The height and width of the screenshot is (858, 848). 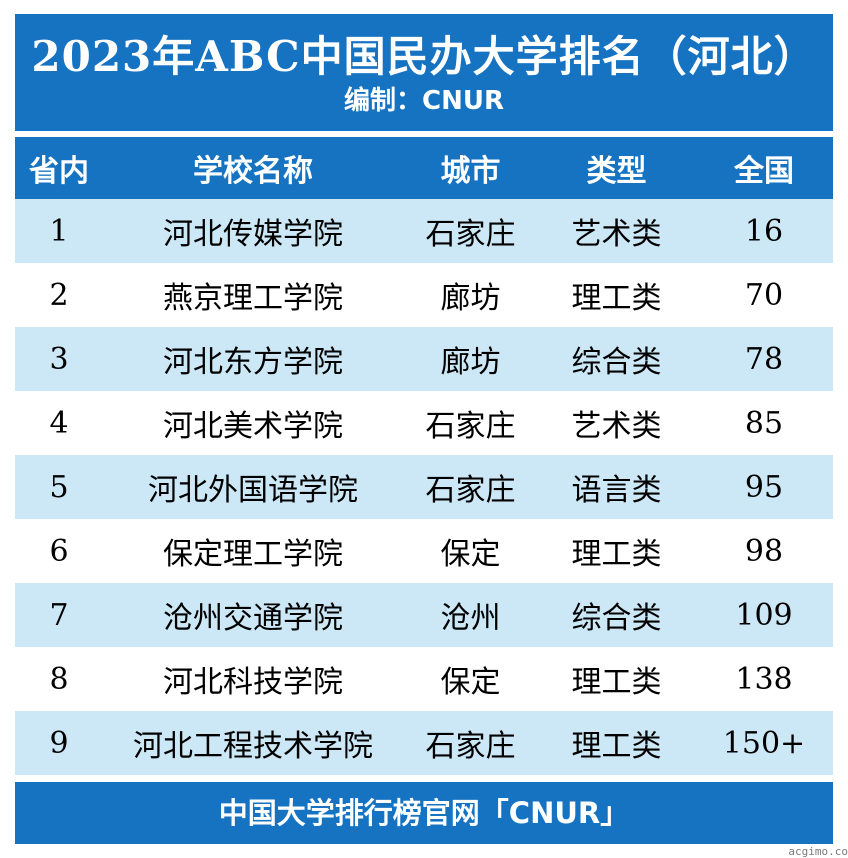 What do you see at coordinates (424, 56) in the screenshot?
I see `page-title: 2023年ABC中国民办大学排名（河北）` at bounding box center [424, 56].